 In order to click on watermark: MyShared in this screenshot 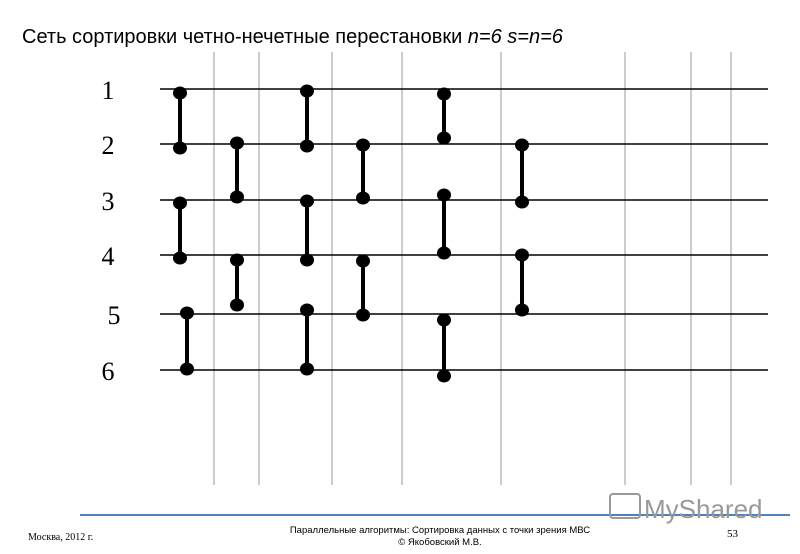, I will do `click(703, 509)`.